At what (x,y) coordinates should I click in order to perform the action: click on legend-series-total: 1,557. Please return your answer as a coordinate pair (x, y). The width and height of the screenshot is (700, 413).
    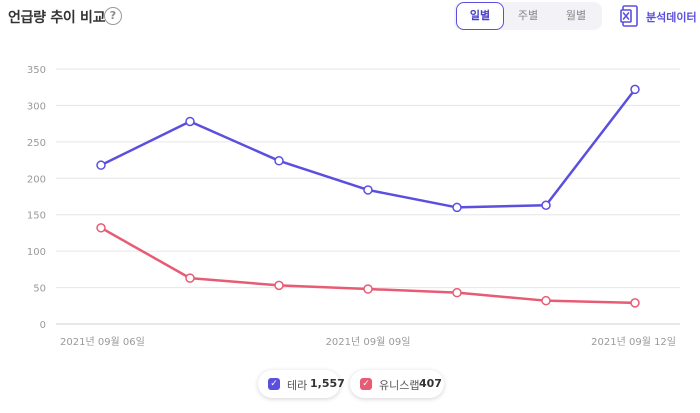
    Looking at the image, I should click on (327, 383).